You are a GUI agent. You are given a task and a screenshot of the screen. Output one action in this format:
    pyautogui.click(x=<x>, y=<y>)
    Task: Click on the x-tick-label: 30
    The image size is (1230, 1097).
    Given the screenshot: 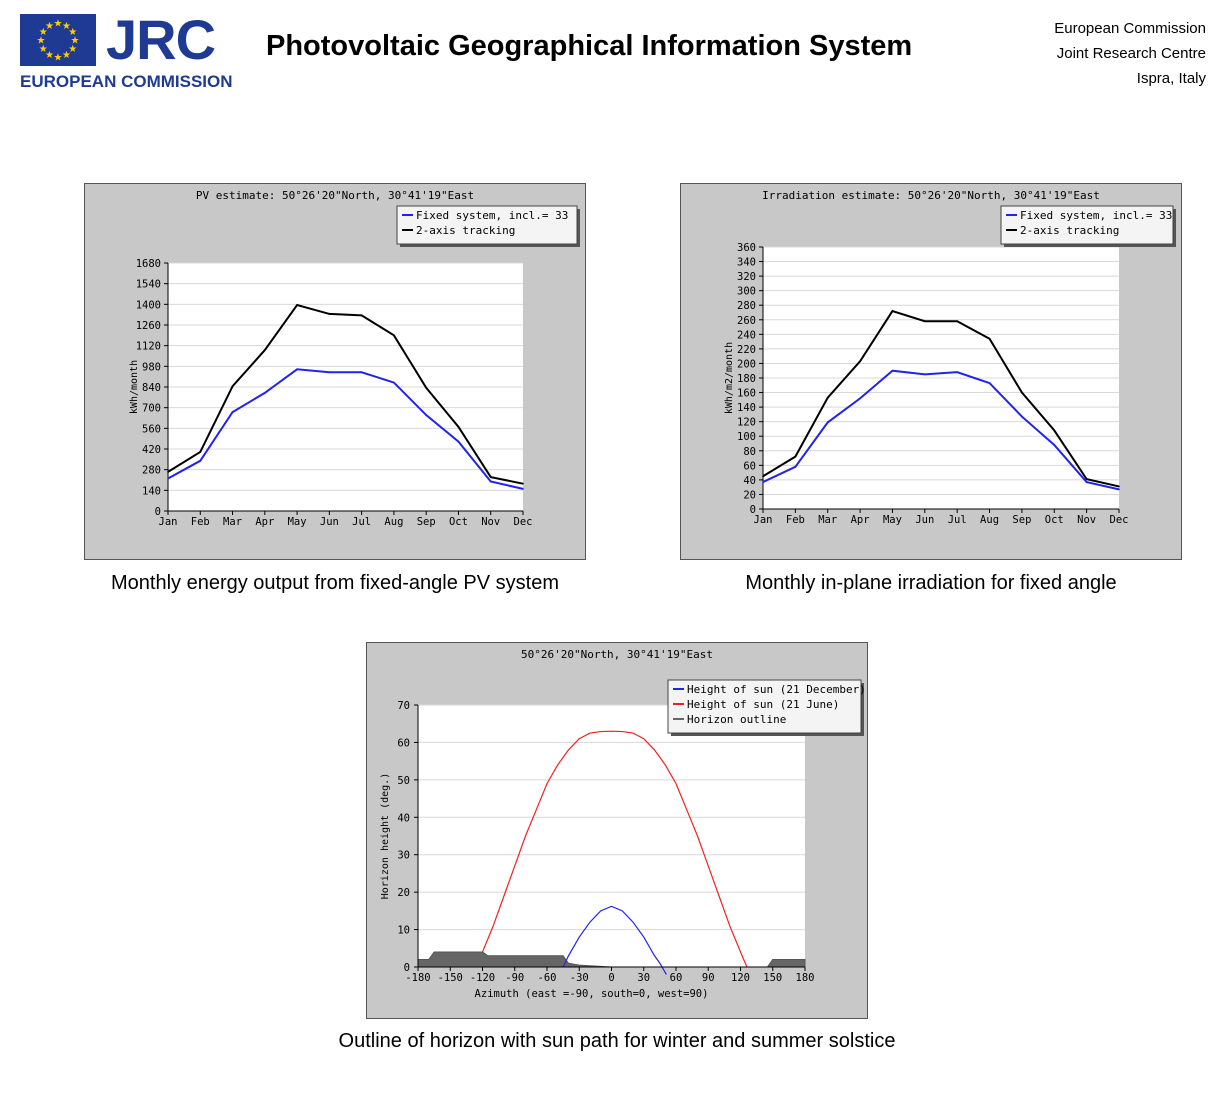 What is the action you would take?
    pyautogui.click(x=643, y=978)
    